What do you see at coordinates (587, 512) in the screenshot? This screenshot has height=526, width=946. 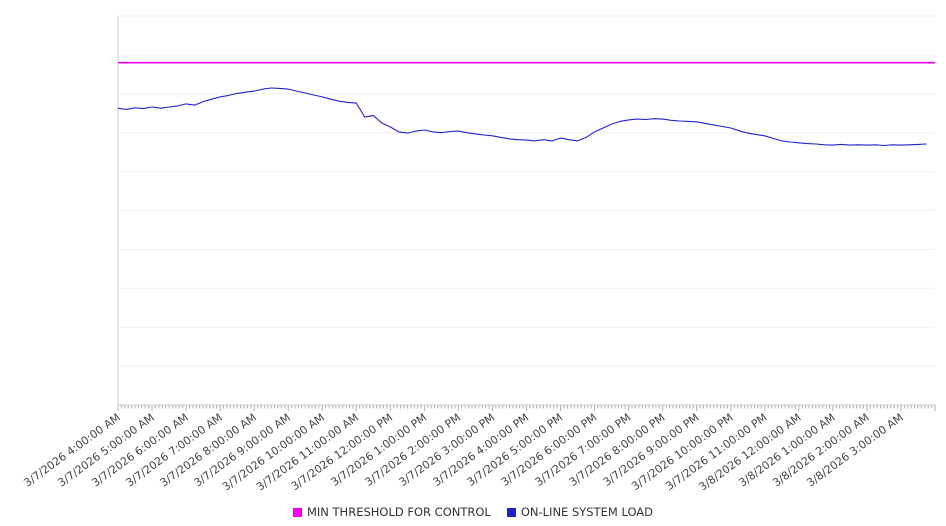 I see `legend-label: ON-LINE SYSTEM LOAD` at bounding box center [587, 512].